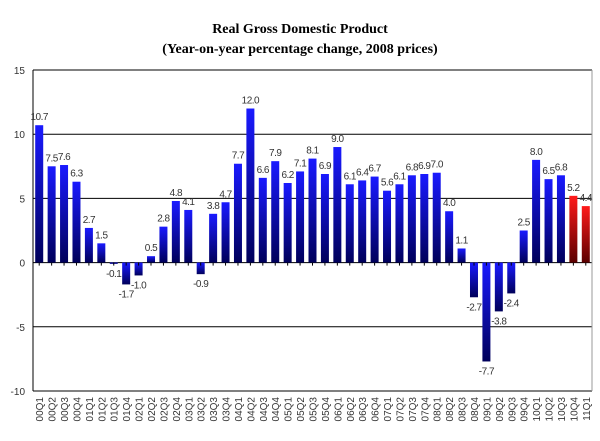  Describe the element at coordinates (64, 157) in the screenshot. I see `data-label-00Q3: 7.6` at that location.